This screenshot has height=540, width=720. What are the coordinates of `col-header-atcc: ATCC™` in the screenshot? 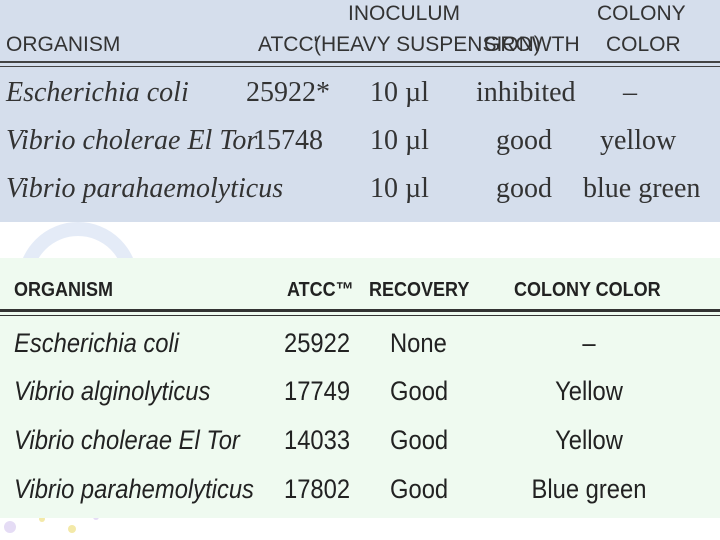 It's located at (320, 290).